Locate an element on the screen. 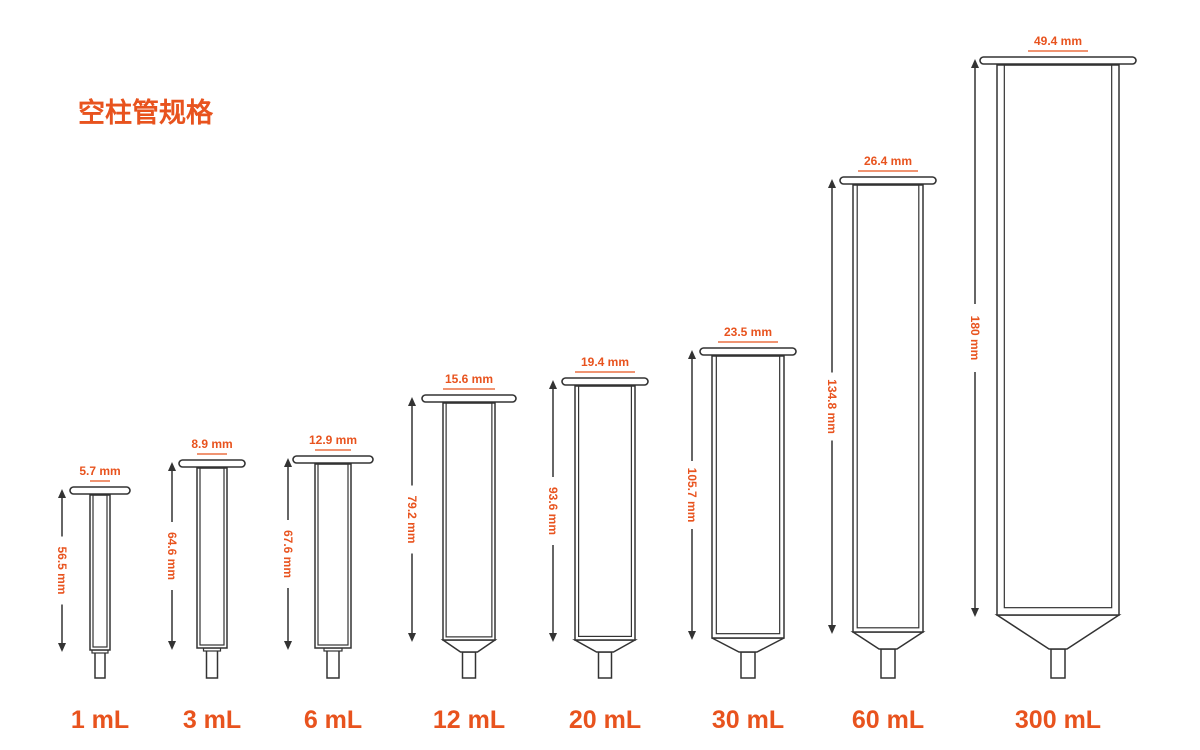 The height and width of the screenshot is (750, 1200). height-label-group: 79.2 mm is located at coordinates (412, 519).